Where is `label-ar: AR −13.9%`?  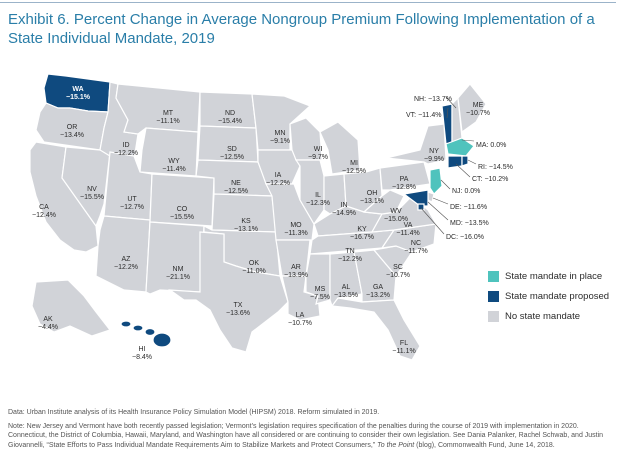 label-ar: AR −13.9% is located at coordinates (296, 271).